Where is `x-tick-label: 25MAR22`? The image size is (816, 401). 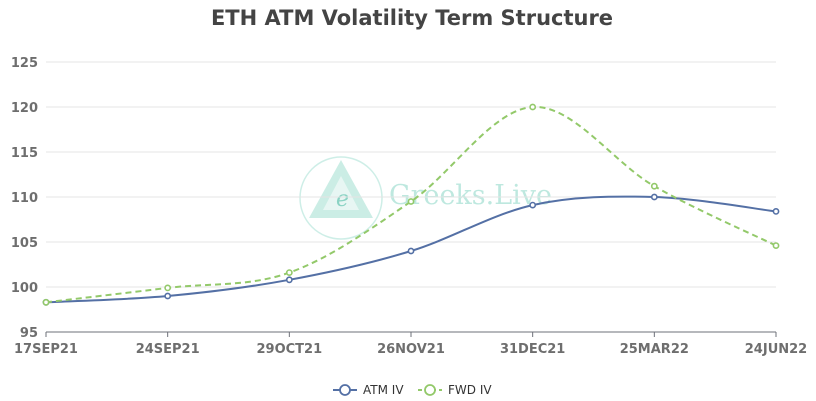
x-tick-label: 25MAR22 is located at coordinates (654, 349).